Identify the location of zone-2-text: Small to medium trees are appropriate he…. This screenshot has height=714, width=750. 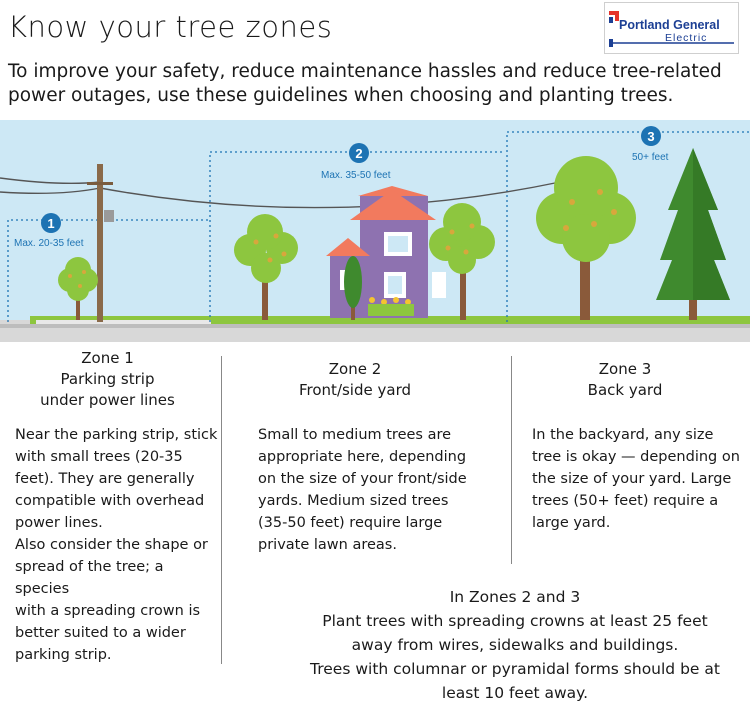
(362, 490).